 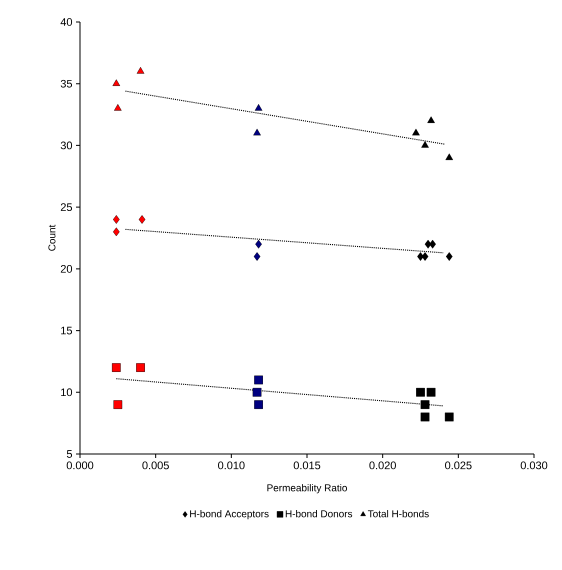 What do you see at coordinates (155, 466) in the screenshot?
I see `x-tick-label: 0.005` at bounding box center [155, 466].